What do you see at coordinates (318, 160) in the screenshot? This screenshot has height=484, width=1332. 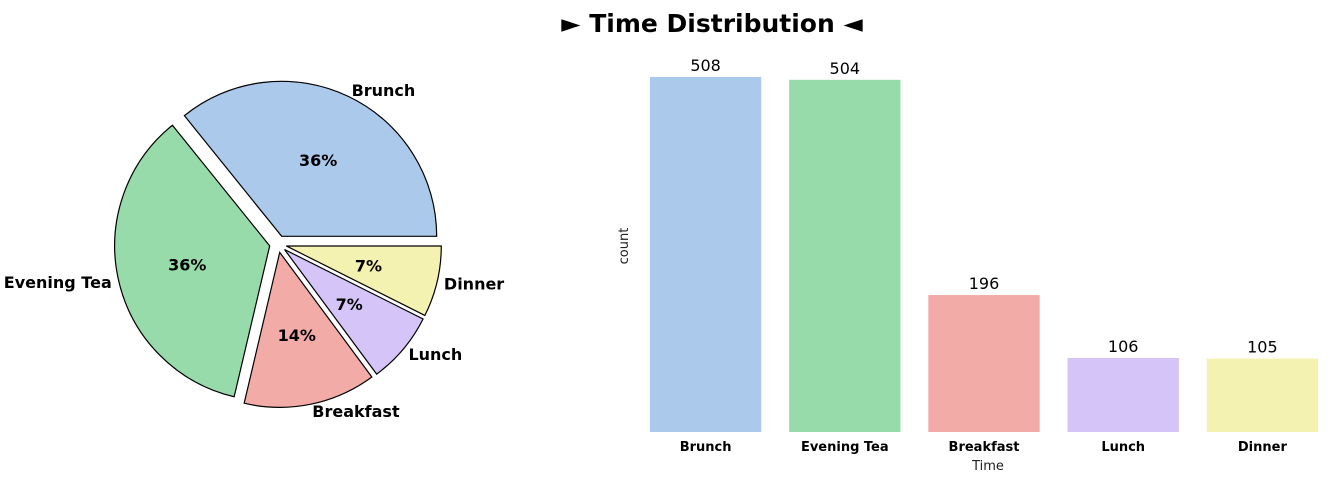 I see `pie-percent-brunch: 36%` at bounding box center [318, 160].